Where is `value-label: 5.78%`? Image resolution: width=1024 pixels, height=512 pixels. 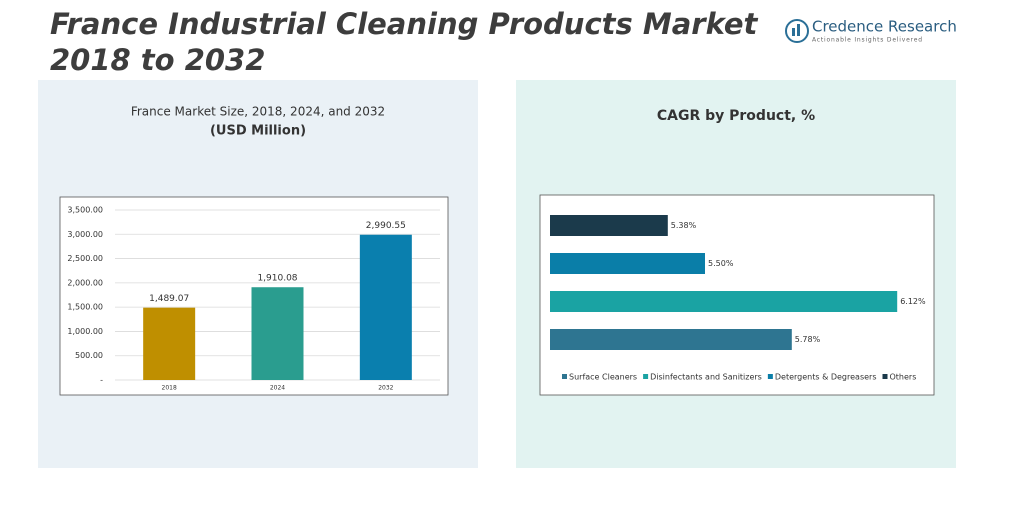
value-label: 5.78% is located at coordinates (808, 339).